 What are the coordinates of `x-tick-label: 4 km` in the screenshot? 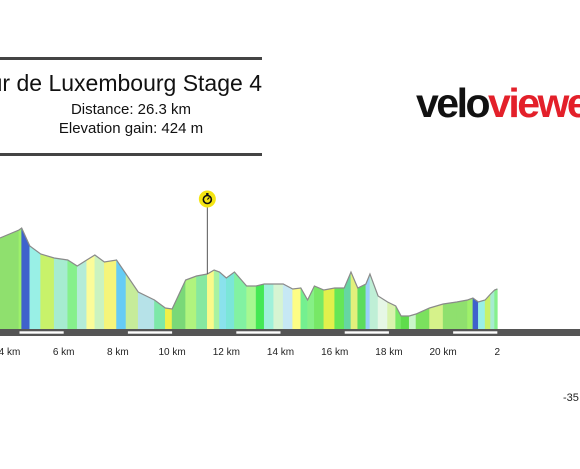 It's located at (10, 352).